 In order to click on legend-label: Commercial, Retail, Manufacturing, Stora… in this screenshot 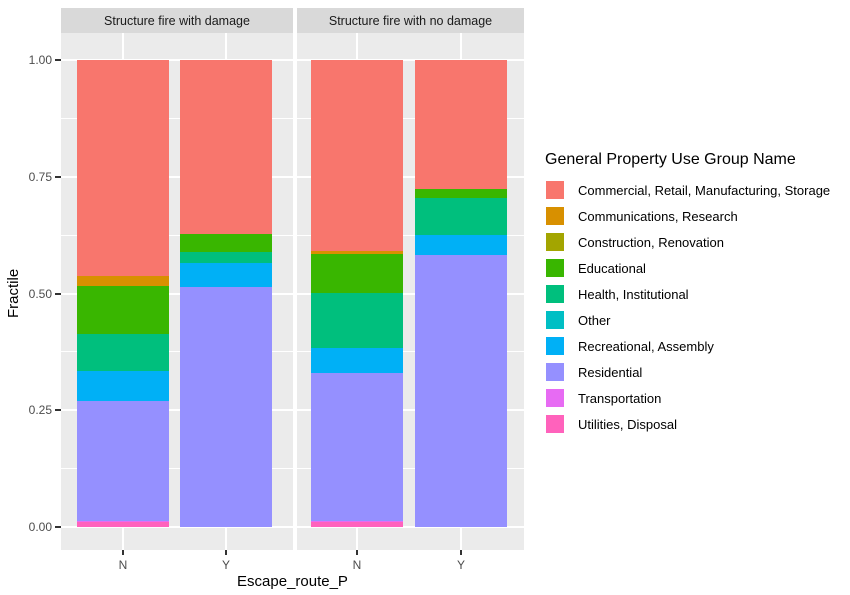, I will do `click(704, 190)`.